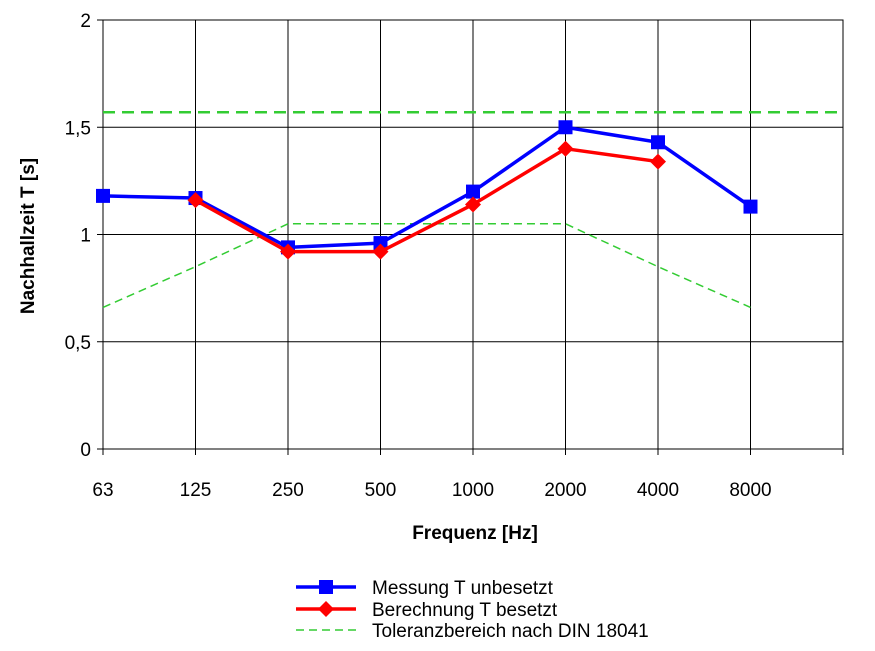  Describe the element at coordinates (78, 128) in the screenshot. I see `y-tick-label: 1,5` at that location.